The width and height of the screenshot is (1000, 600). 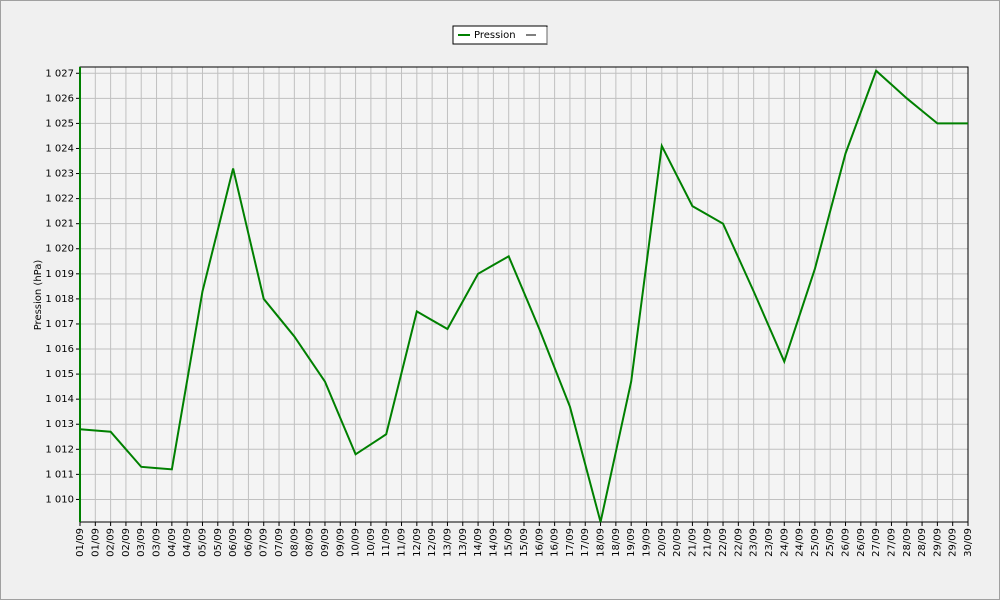 I want to click on y-tick-label: 1 026, so click(x=59, y=98).